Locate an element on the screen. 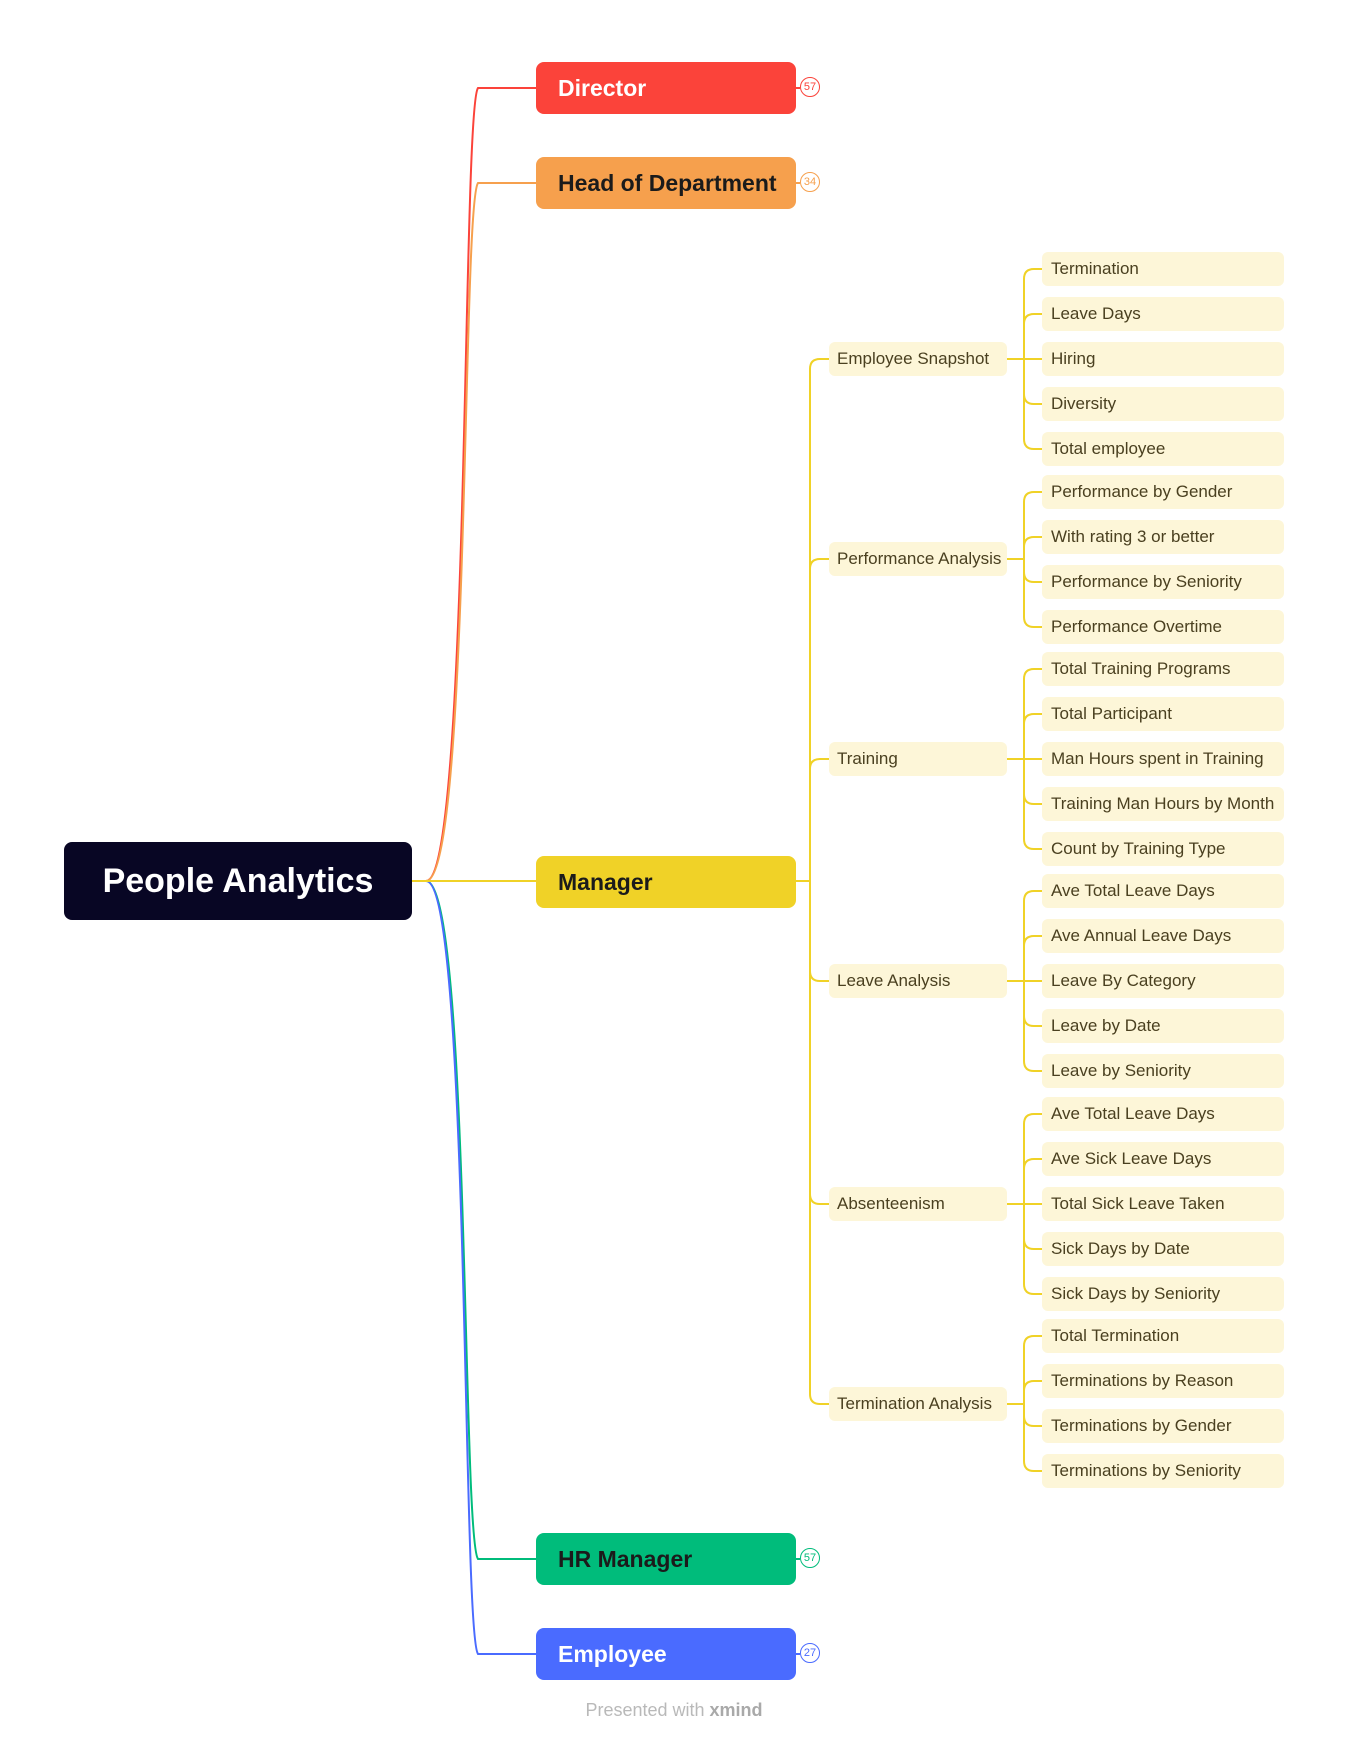 Image resolution: width=1348 pixels, height=1742 pixels. leaf-topic: Diversity is located at coordinates (1163, 404).